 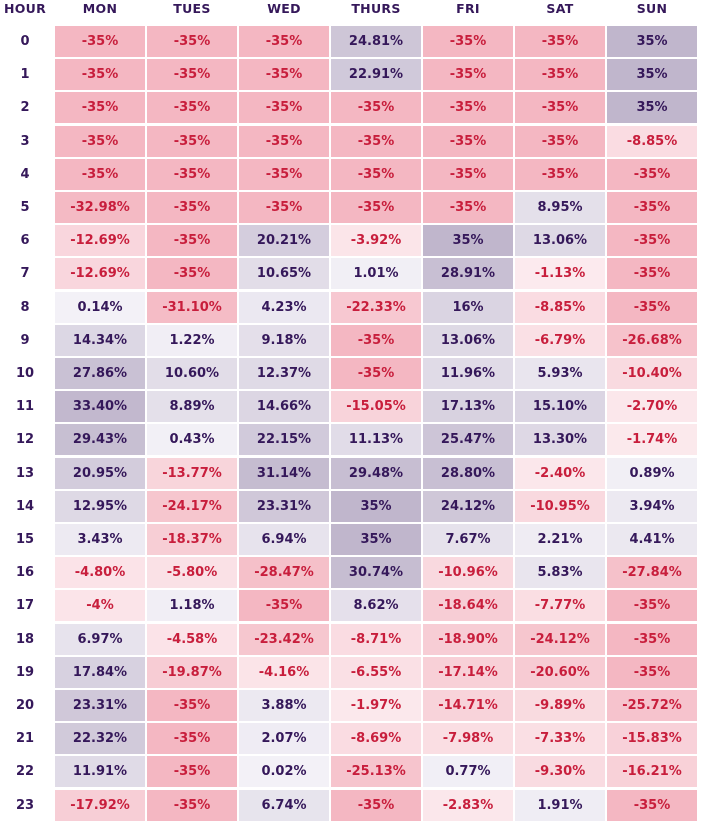 What do you see at coordinates (192, 241) in the screenshot?
I see `cell-tues-6: -35%` at bounding box center [192, 241].